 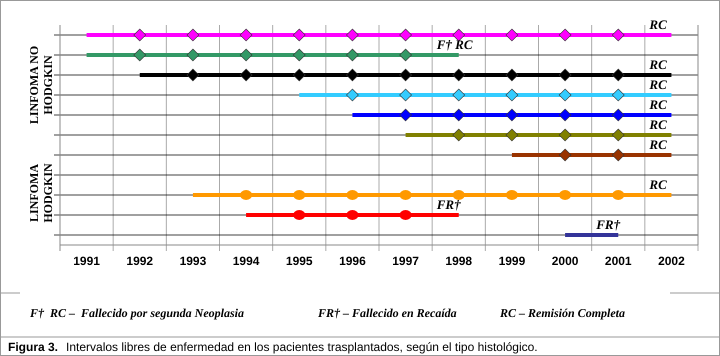 I want to click on x-tick-label: 1997, so click(x=406, y=261).